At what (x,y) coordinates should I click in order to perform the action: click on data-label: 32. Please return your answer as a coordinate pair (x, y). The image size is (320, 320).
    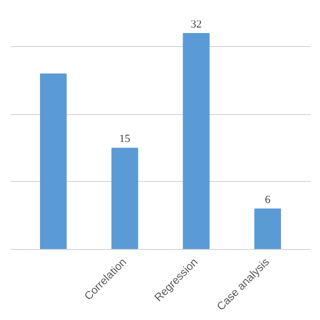
    Looking at the image, I should click on (196, 24).